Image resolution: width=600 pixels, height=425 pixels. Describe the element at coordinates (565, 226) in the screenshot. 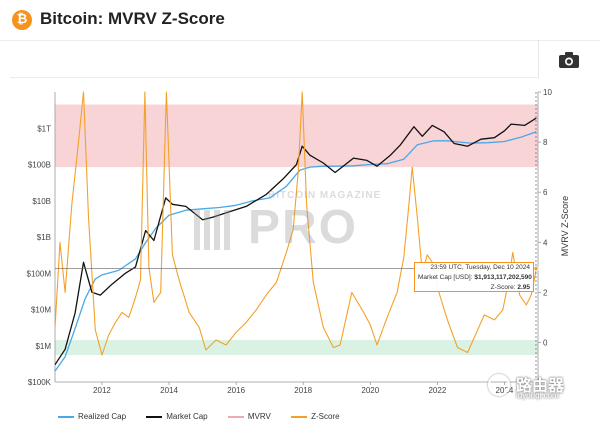

I see `y-right-axis-title: MVRV Z-Score` at that location.